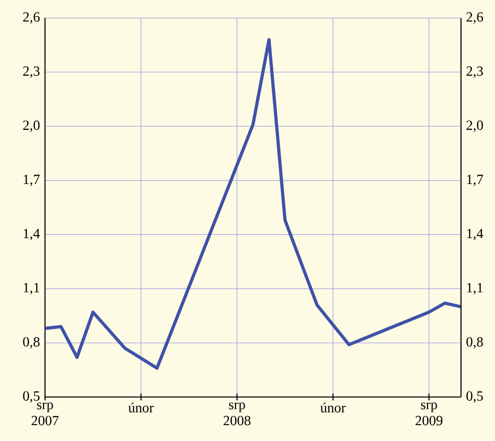 Image resolution: width=495 pixels, height=441 pixels. I want to click on y-tick-label: 1,7, so click(32, 180).